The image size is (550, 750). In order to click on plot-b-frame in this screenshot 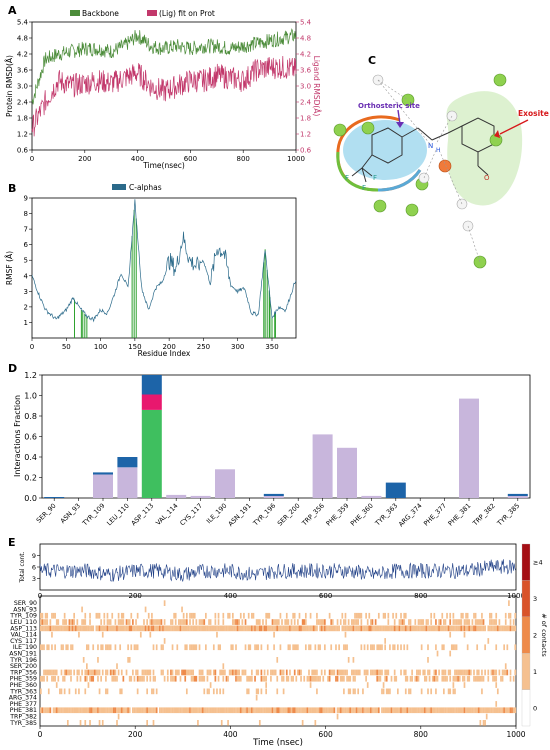, I will do `click(164, 268)`.